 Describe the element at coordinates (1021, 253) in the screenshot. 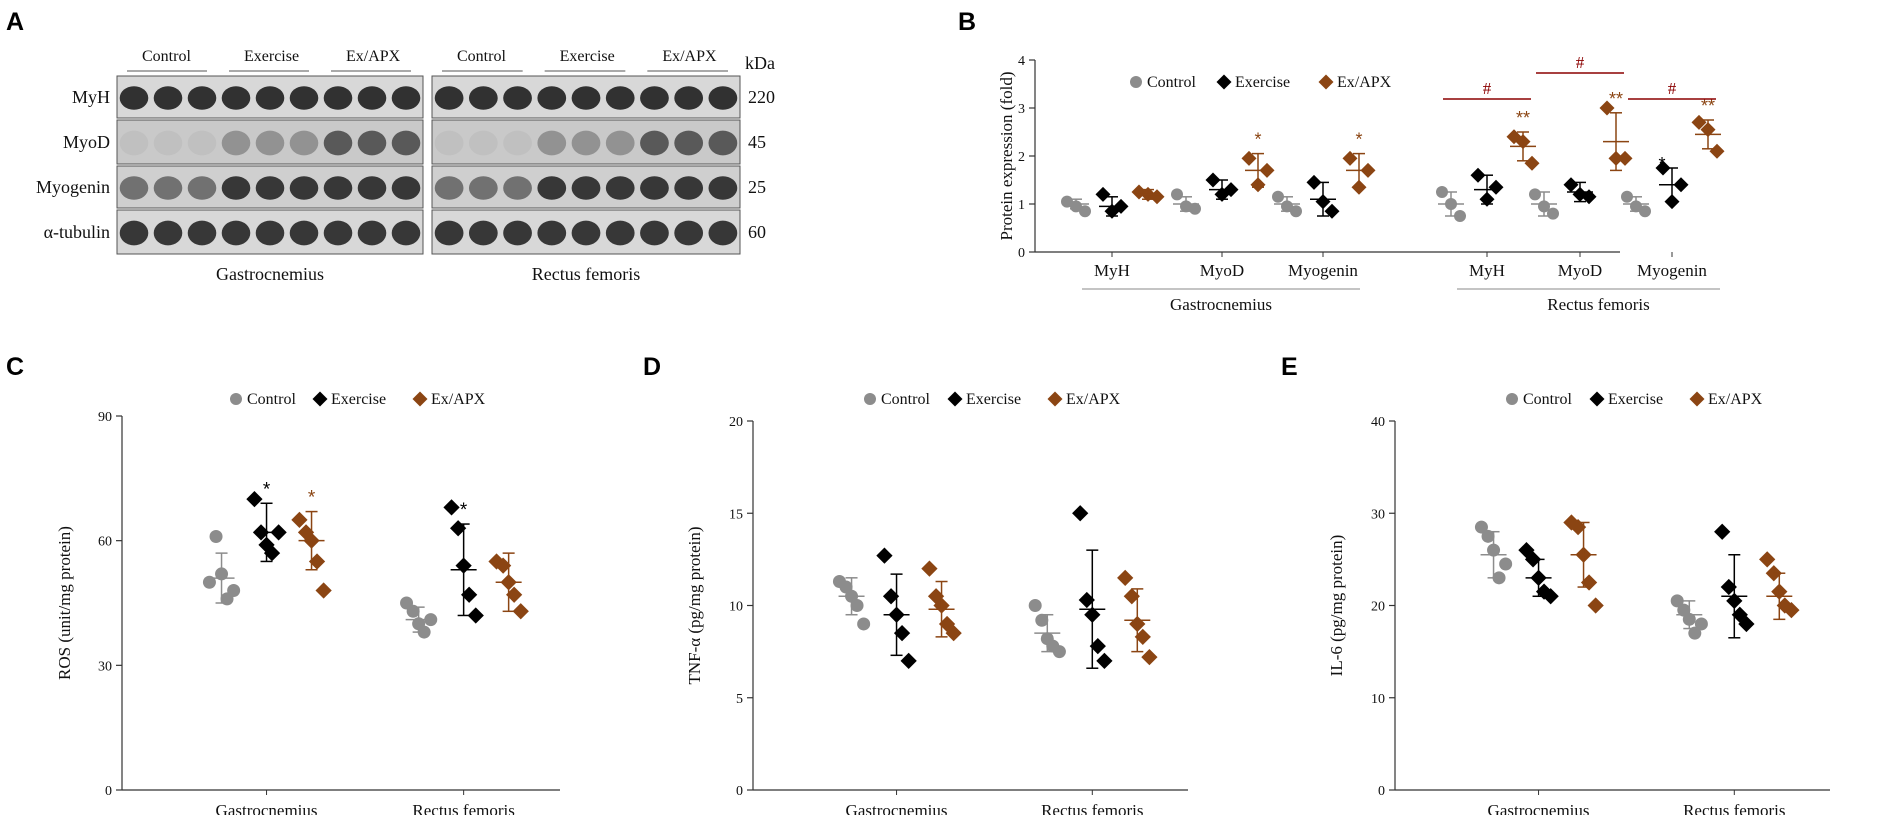

I see `y-tick-label: 0` at that location.